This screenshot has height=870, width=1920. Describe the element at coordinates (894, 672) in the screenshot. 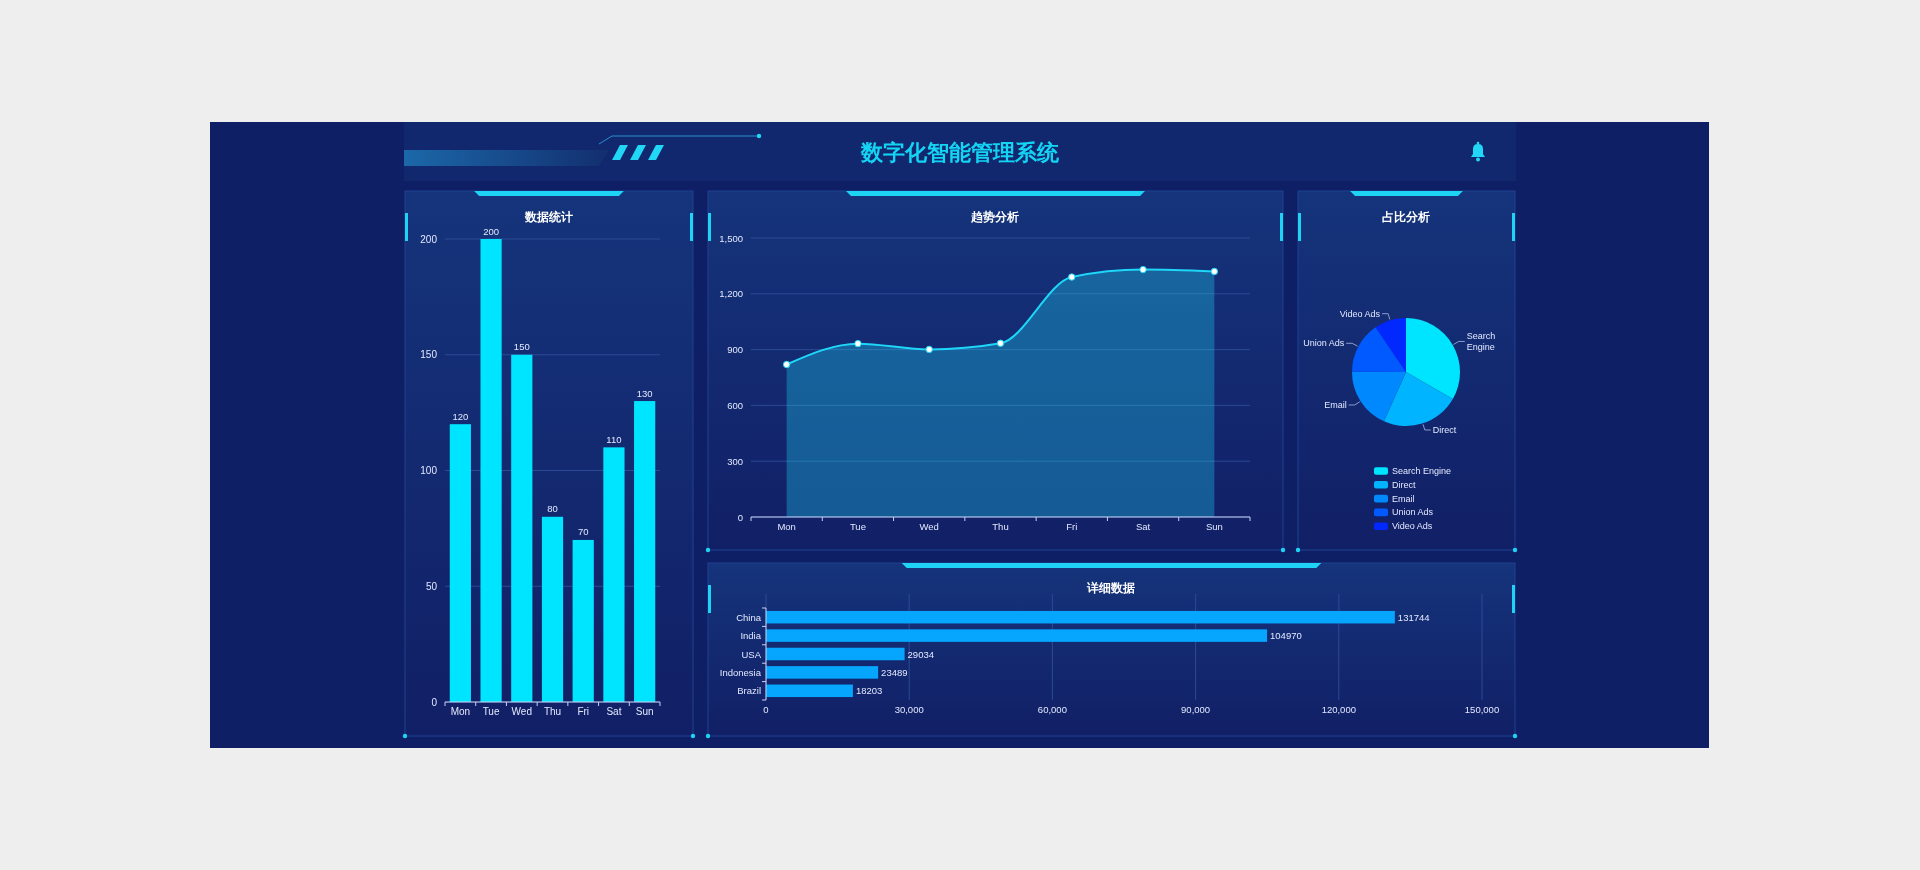

I see `data-label: 23489` at that location.